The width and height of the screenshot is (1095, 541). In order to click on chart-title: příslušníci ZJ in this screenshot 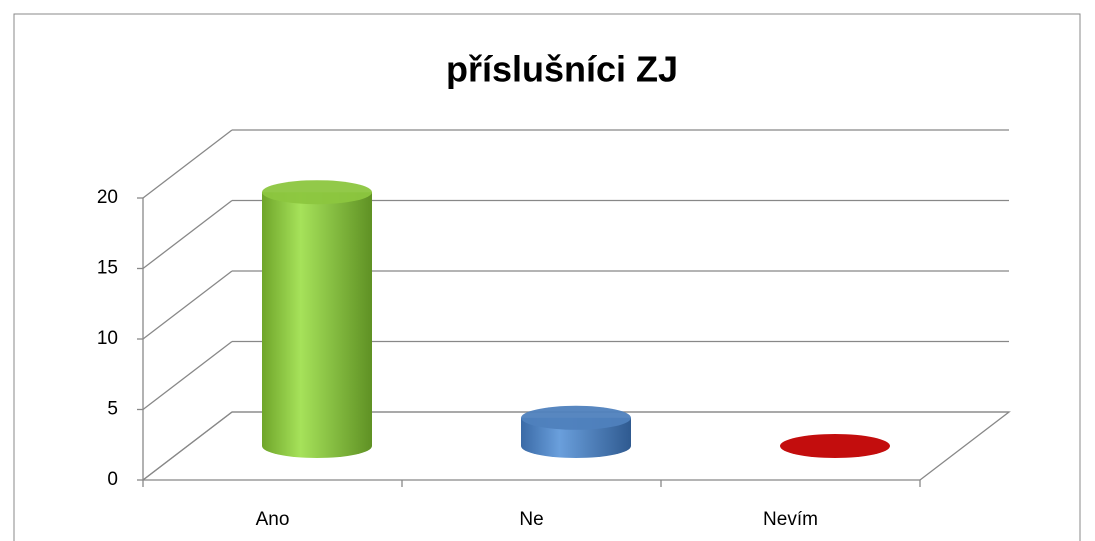, I will do `click(562, 69)`.